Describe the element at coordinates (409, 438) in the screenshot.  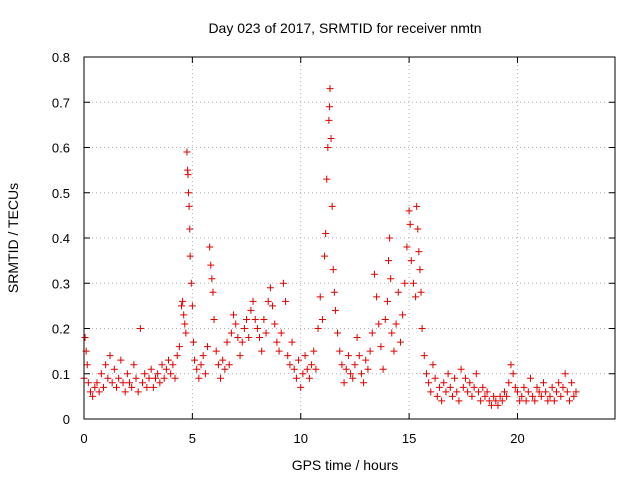
I see `x-tick-label: 15` at that location.